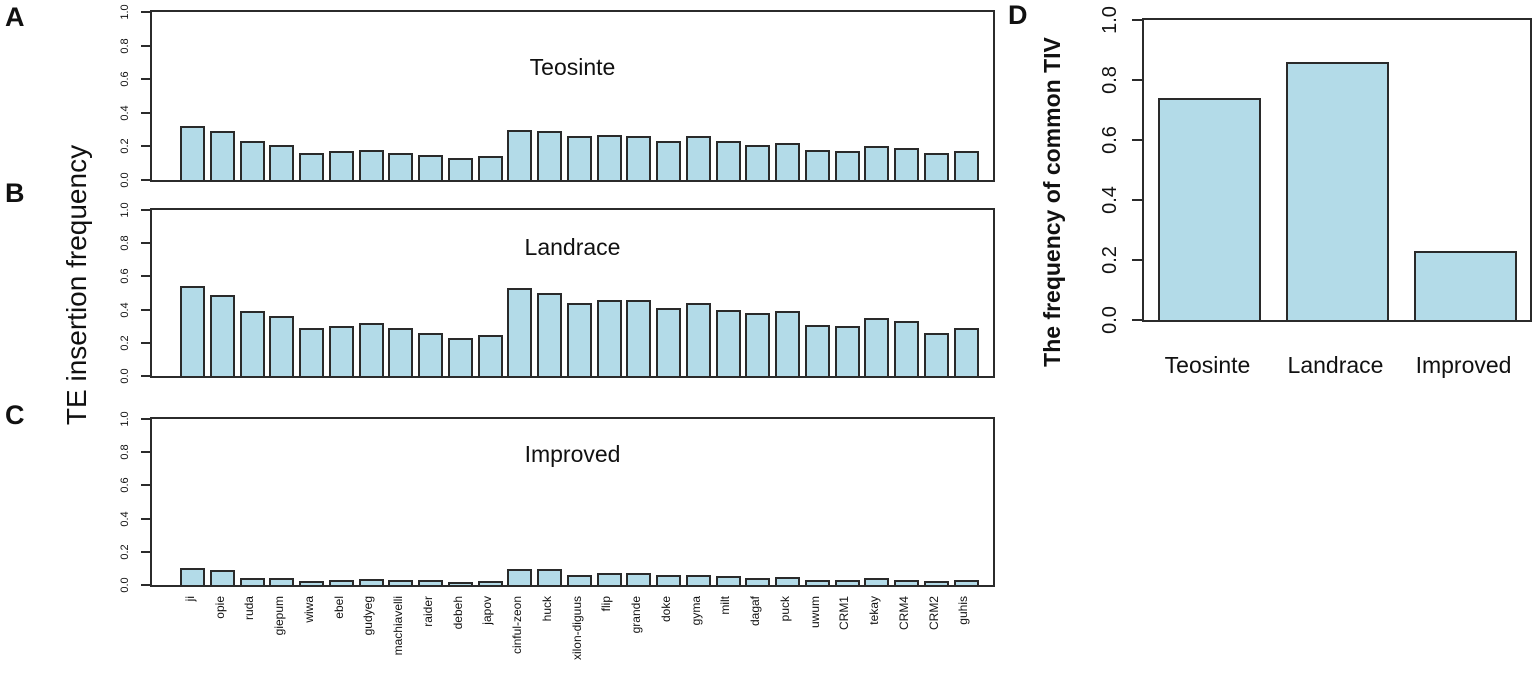 The height and width of the screenshot is (690, 1535). I want to click on y-tick-label: 1.0, so click(125, 419).